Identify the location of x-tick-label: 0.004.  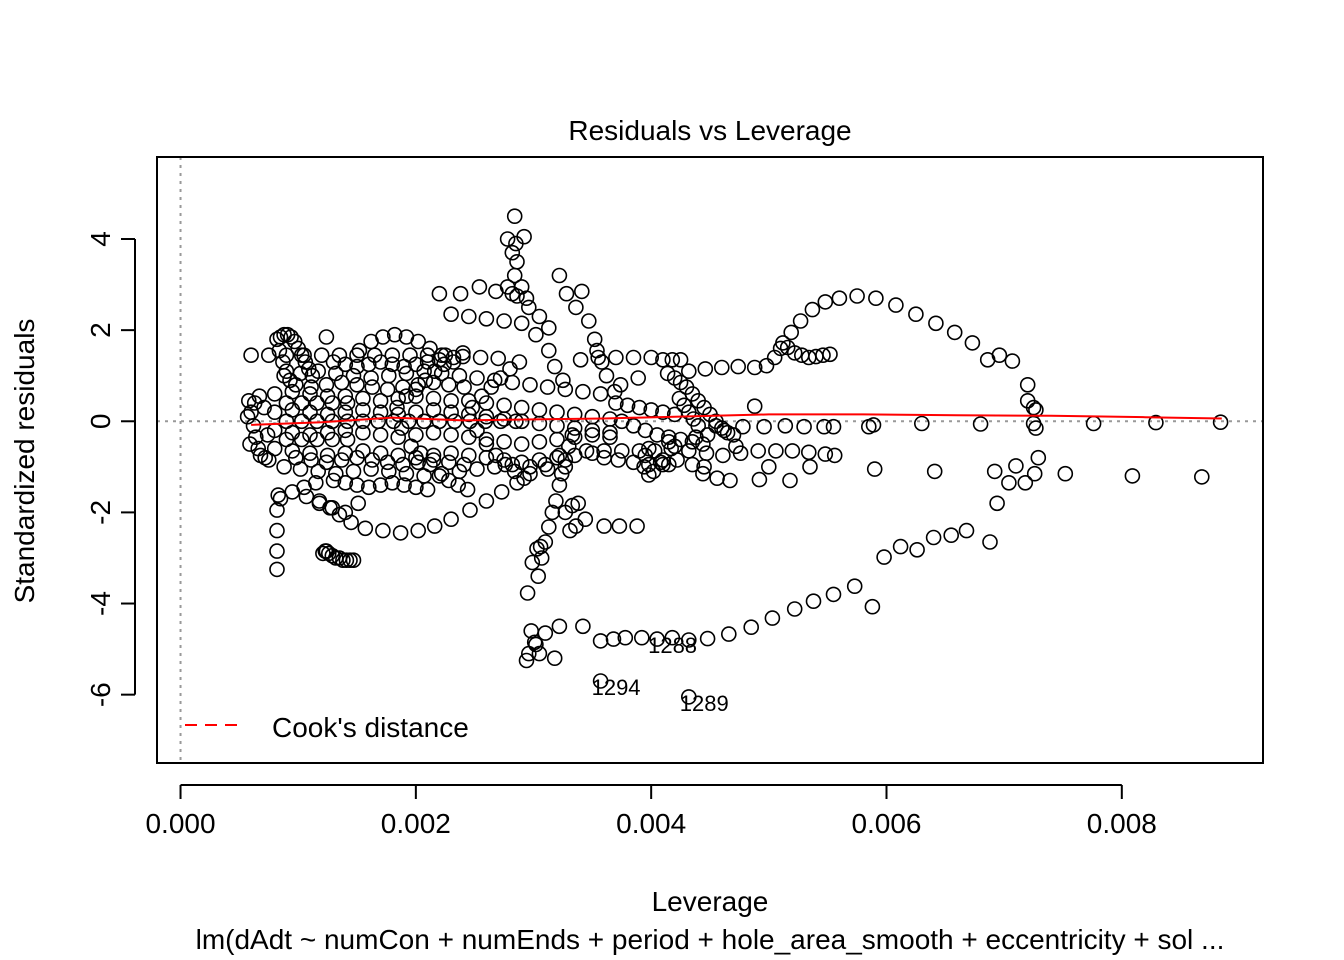
(651, 823).